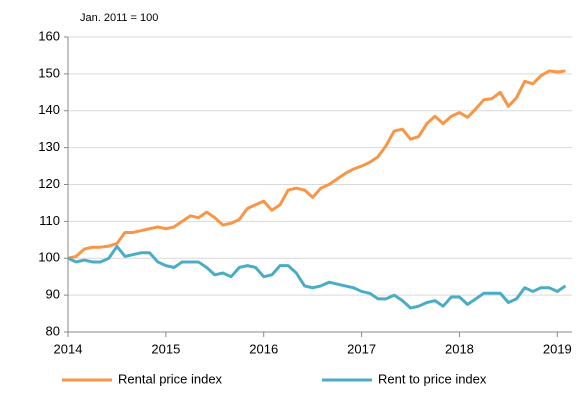  I want to click on x-tick-label: 2019, so click(557, 348).